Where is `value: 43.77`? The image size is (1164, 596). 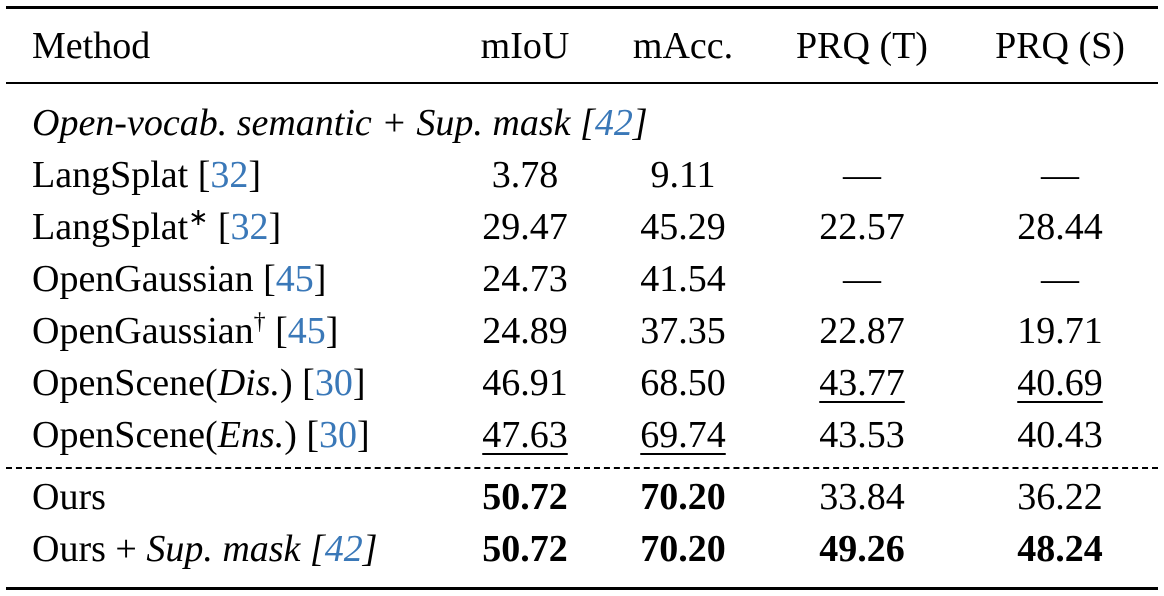 value: 43.77 is located at coordinates (862, 383).